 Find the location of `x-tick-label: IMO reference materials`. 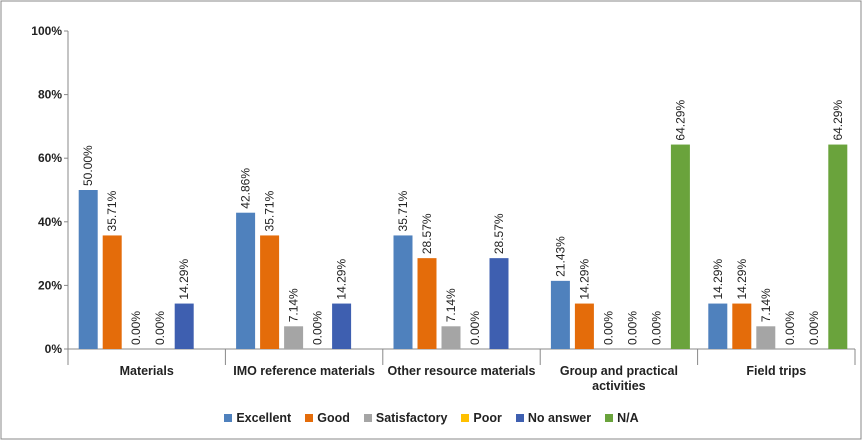

x-tick-label: IMO reference materials is located at coordinates (304, 371).